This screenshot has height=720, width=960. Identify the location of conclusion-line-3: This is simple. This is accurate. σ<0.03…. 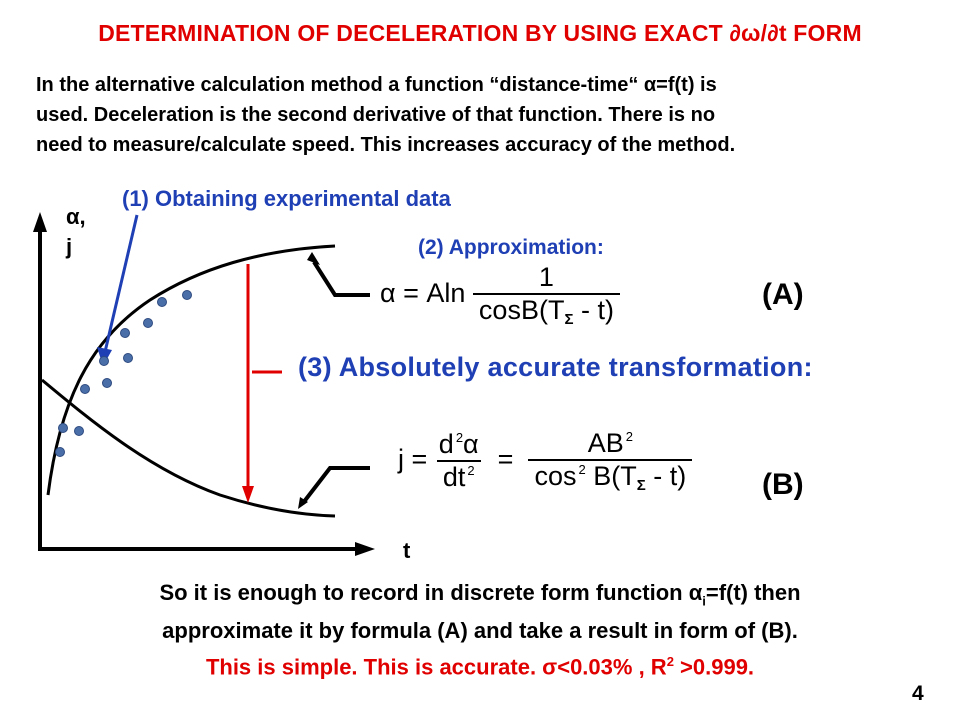
(480, 667).